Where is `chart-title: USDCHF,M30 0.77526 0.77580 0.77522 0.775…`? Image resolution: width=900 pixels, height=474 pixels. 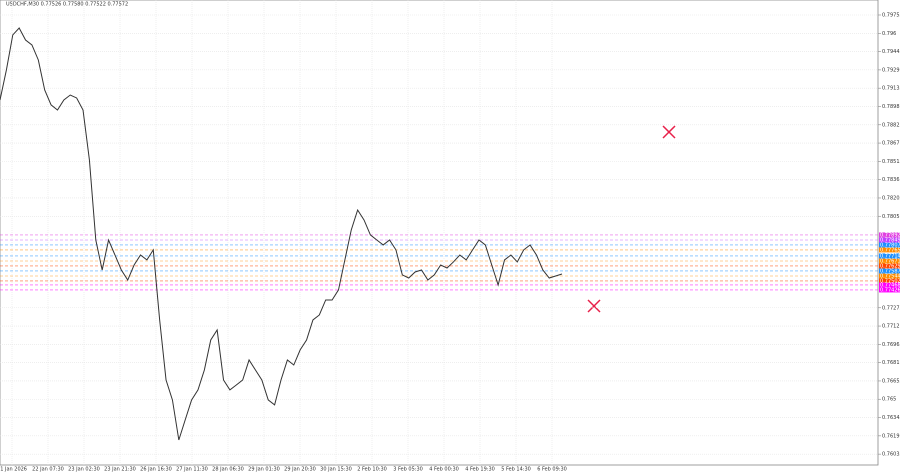
chart-title: USDCHF,M30 0.77526 0.77580 0.77522 0.775… is located at coordinates (67, 5).